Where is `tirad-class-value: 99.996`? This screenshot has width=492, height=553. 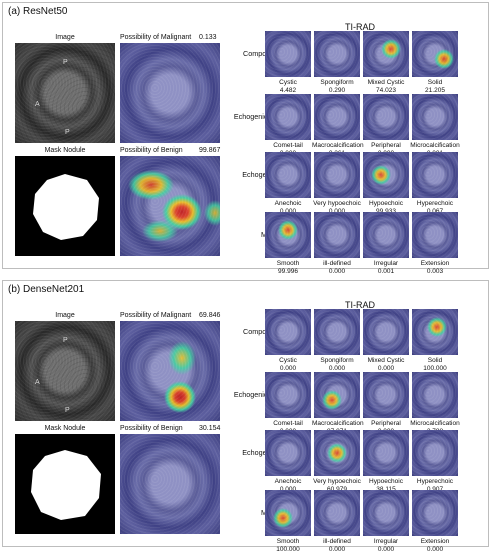 tirad-class-value: 99.996 is located at coordinates (288, 271).